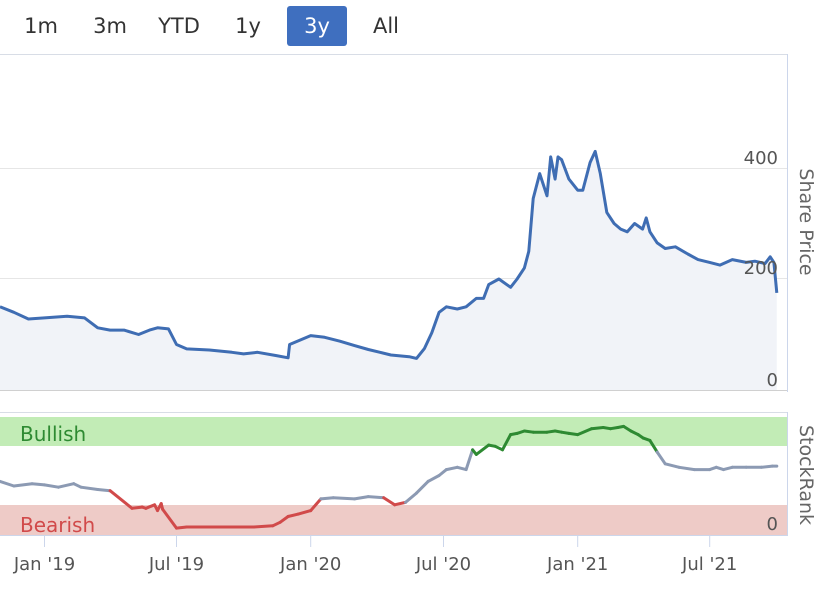 This screenshot has height=591, width=836. I want to click on bearish-zone, so click(393, 520).